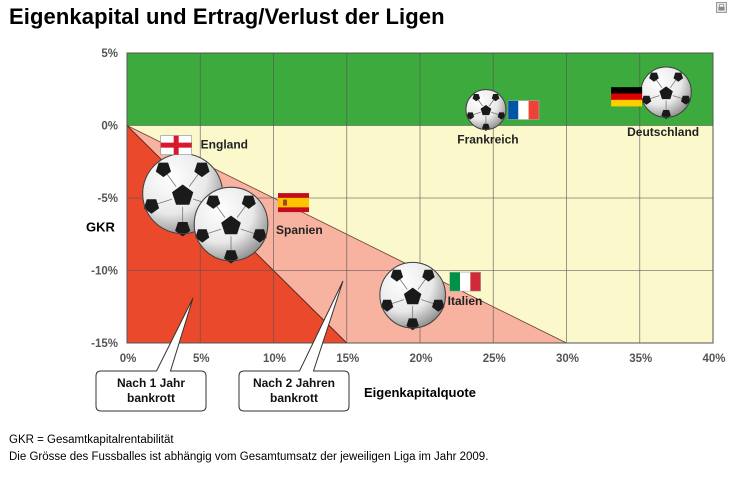 The height and width of the screenshot is (479, 731). Describe the element at coordinates (176, 145) in the screenshot. I see `flag-england-icon` at that location.